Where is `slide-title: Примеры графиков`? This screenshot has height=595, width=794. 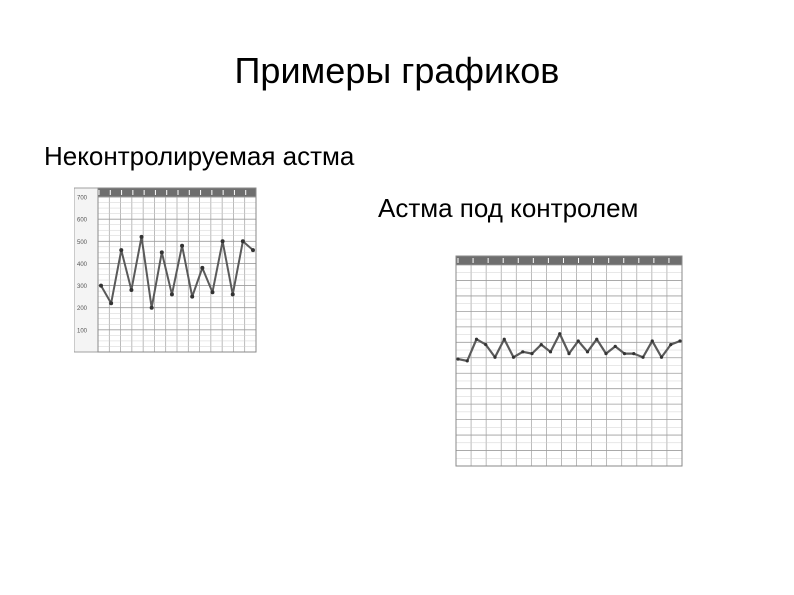
slide-title: Примеры графиков is located at coordinates (397, 70).